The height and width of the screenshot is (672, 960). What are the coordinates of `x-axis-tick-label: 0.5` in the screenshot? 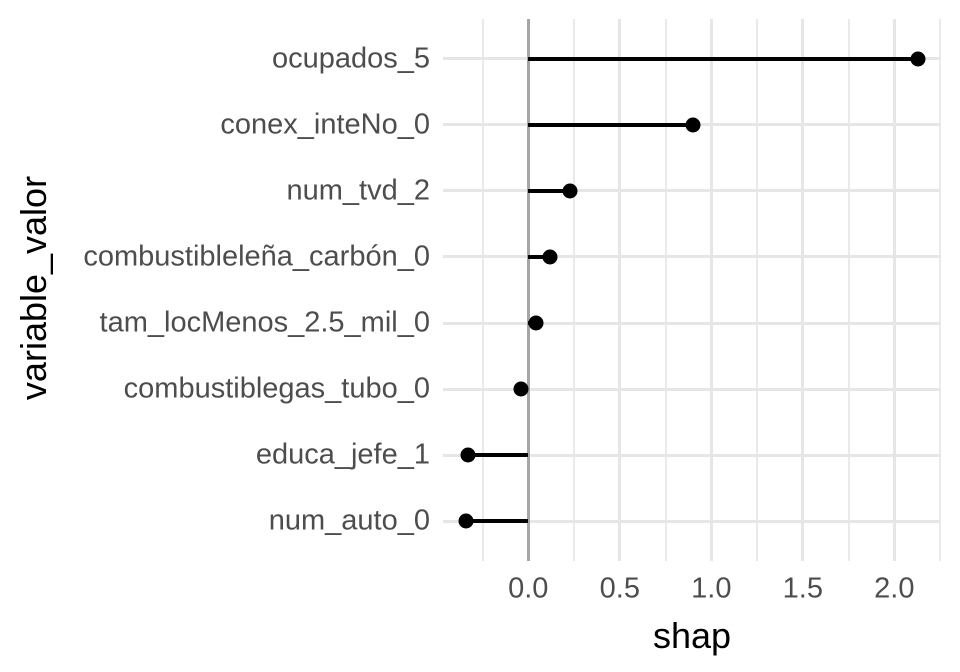 It's located at (619, 588).